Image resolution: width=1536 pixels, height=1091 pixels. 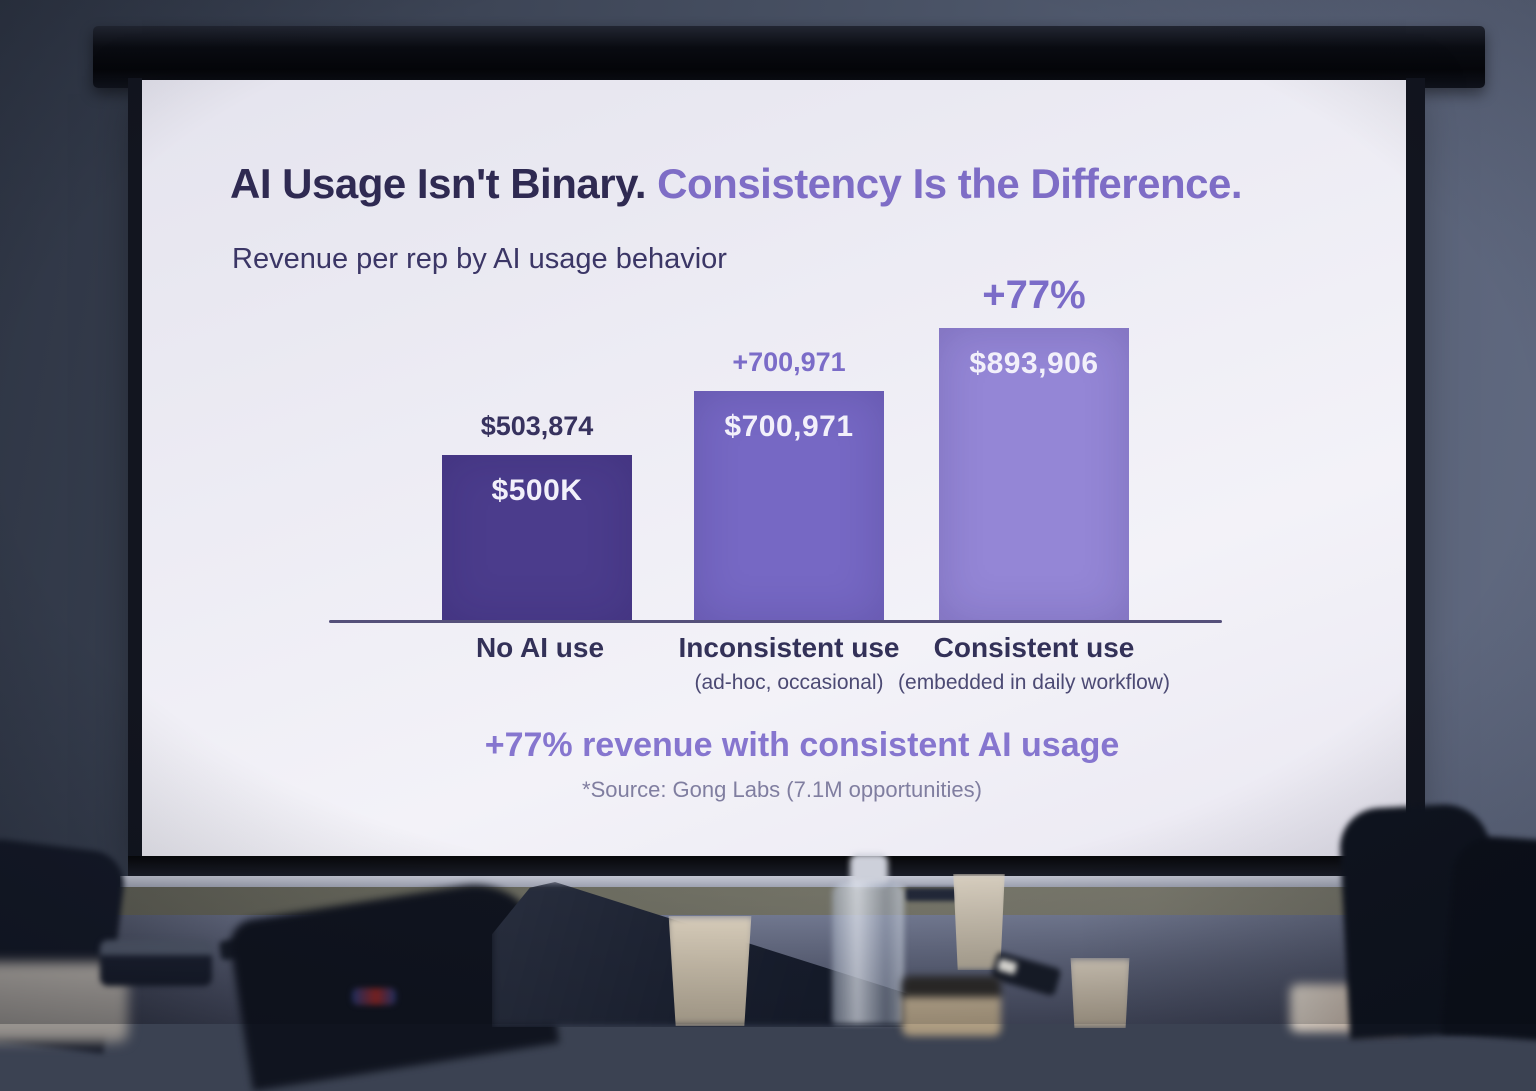 I want to click on bar-consistent-use: +77% $893,906, so click(x=1034, y=446).